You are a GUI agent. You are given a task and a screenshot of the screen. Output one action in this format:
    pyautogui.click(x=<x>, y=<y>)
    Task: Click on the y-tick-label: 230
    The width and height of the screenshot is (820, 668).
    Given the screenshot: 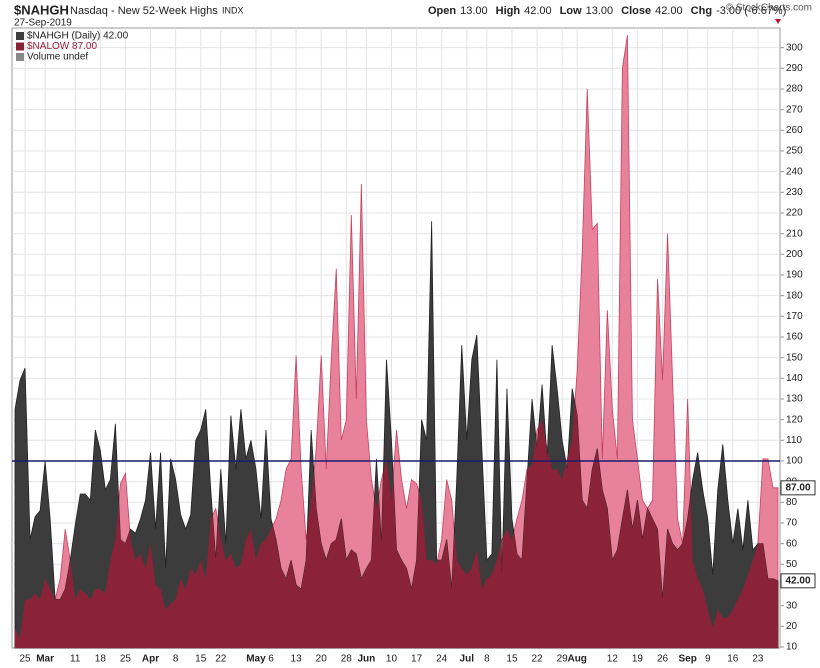 What is the action you would take?
    pyautogui.click(x=794, y=192)
    